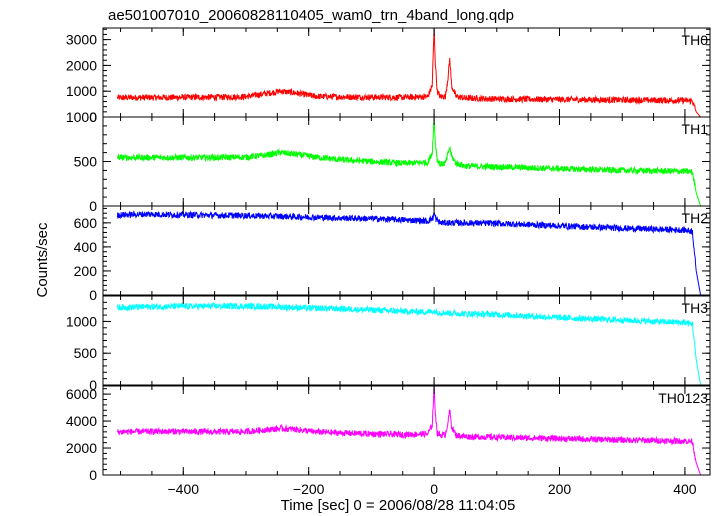 This screenshot has width=717, height=516. I want to click on y-axis-label: Counts/sec, so click(42, 260).